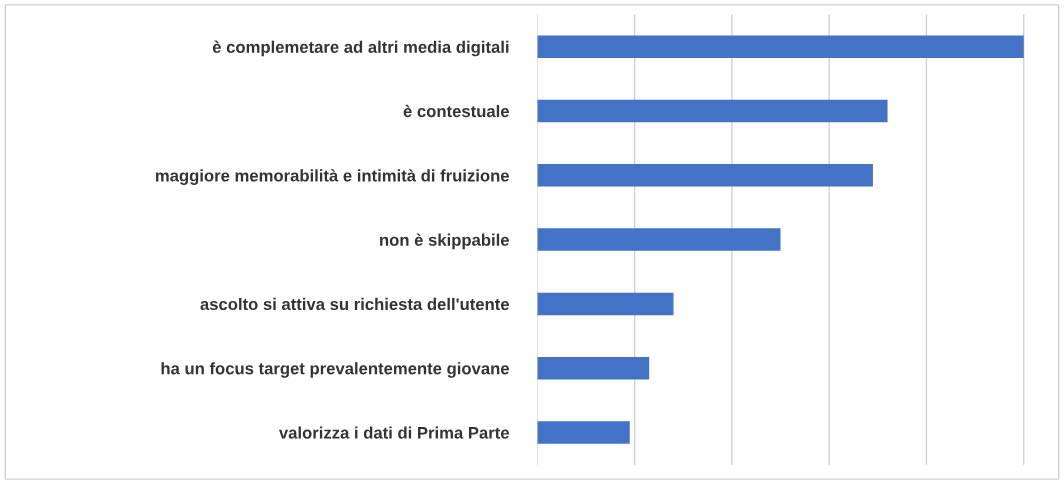 Image resolution: width=1064 pixels, height=484 pixels. Describe the element at coordinates (335, 370) in the screenshot. I see `y-tick-label: ha un focus target prevalentemente giovane` at that location.